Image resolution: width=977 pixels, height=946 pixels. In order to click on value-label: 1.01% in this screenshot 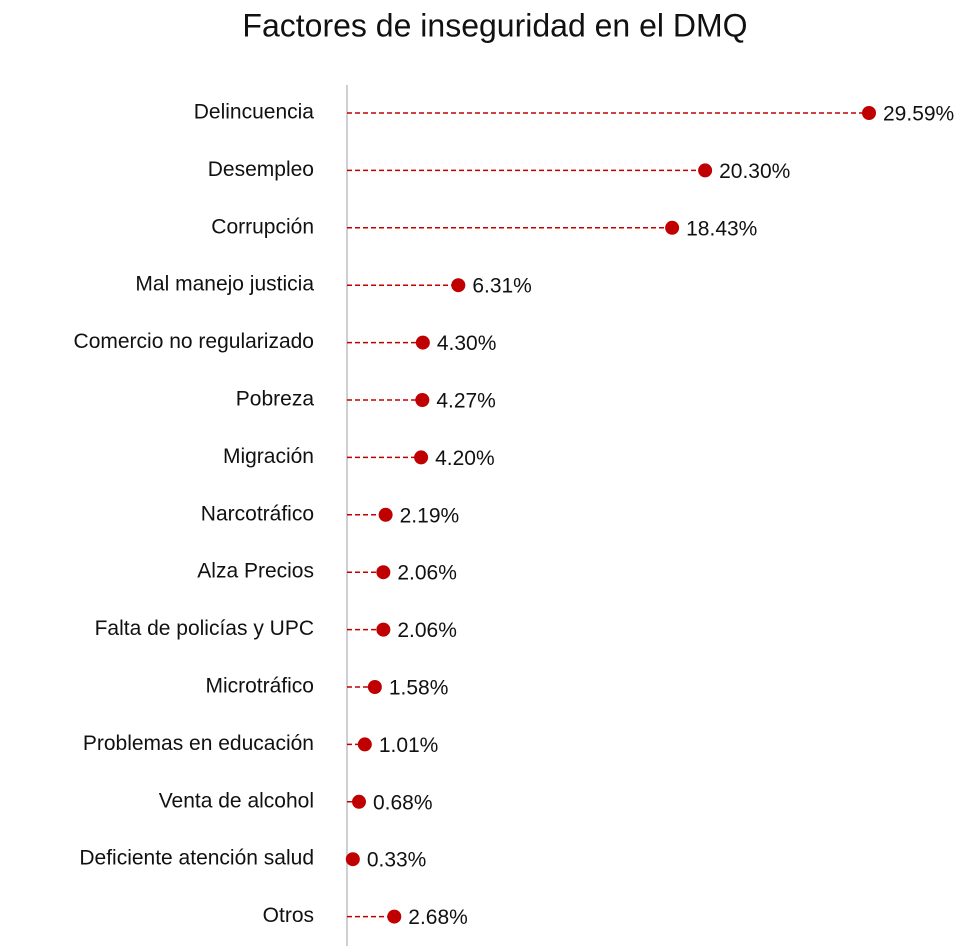, I will do `click(409, 745)`.